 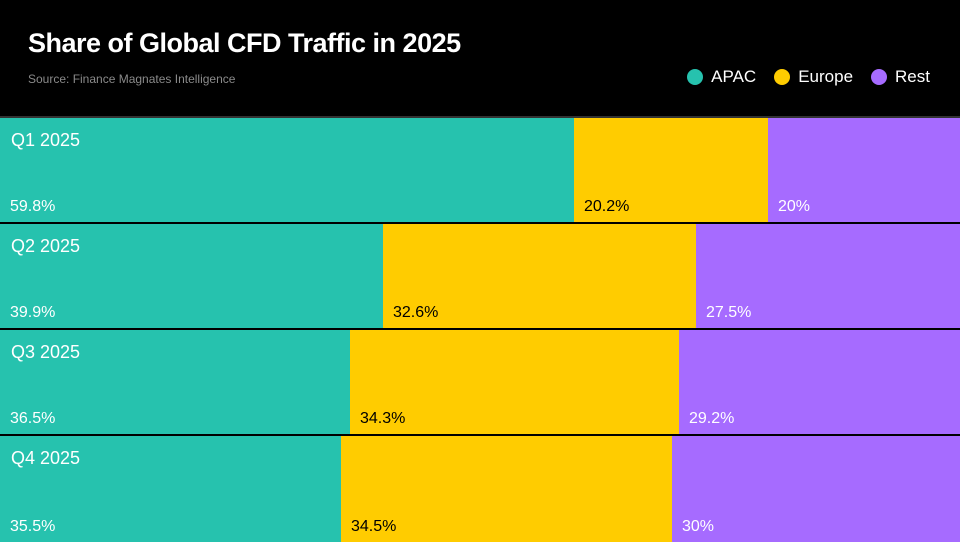 I want to click on legend-item-europe: Europe, so click(x=813, y=77).